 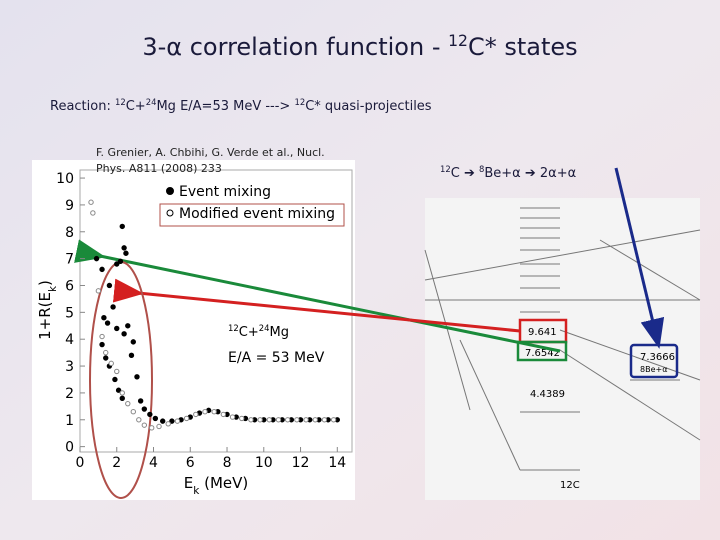 I want to click on x-tick-label: 14, so click(x=337, y=463).